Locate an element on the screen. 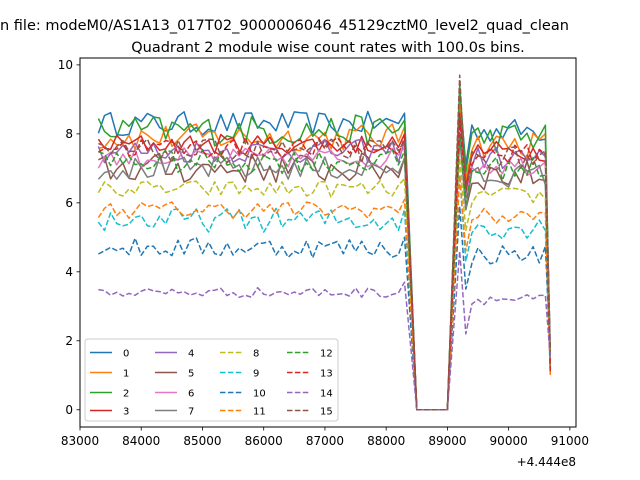  legend-label-12: 12 is located at coordinates (326, 353).